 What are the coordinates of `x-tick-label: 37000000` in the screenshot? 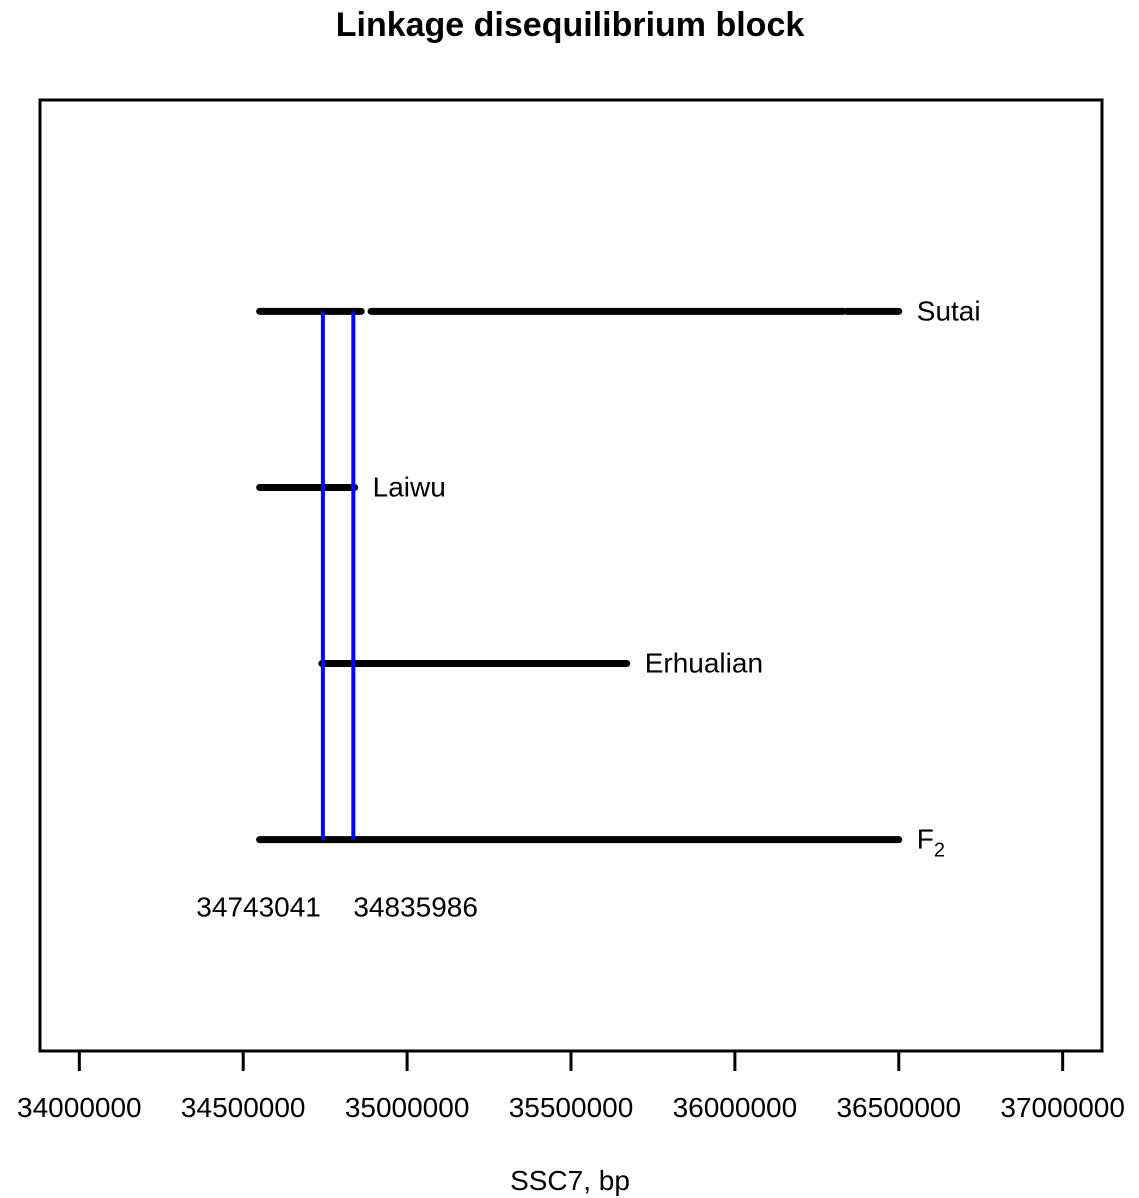 It's located at (1062, 1107).